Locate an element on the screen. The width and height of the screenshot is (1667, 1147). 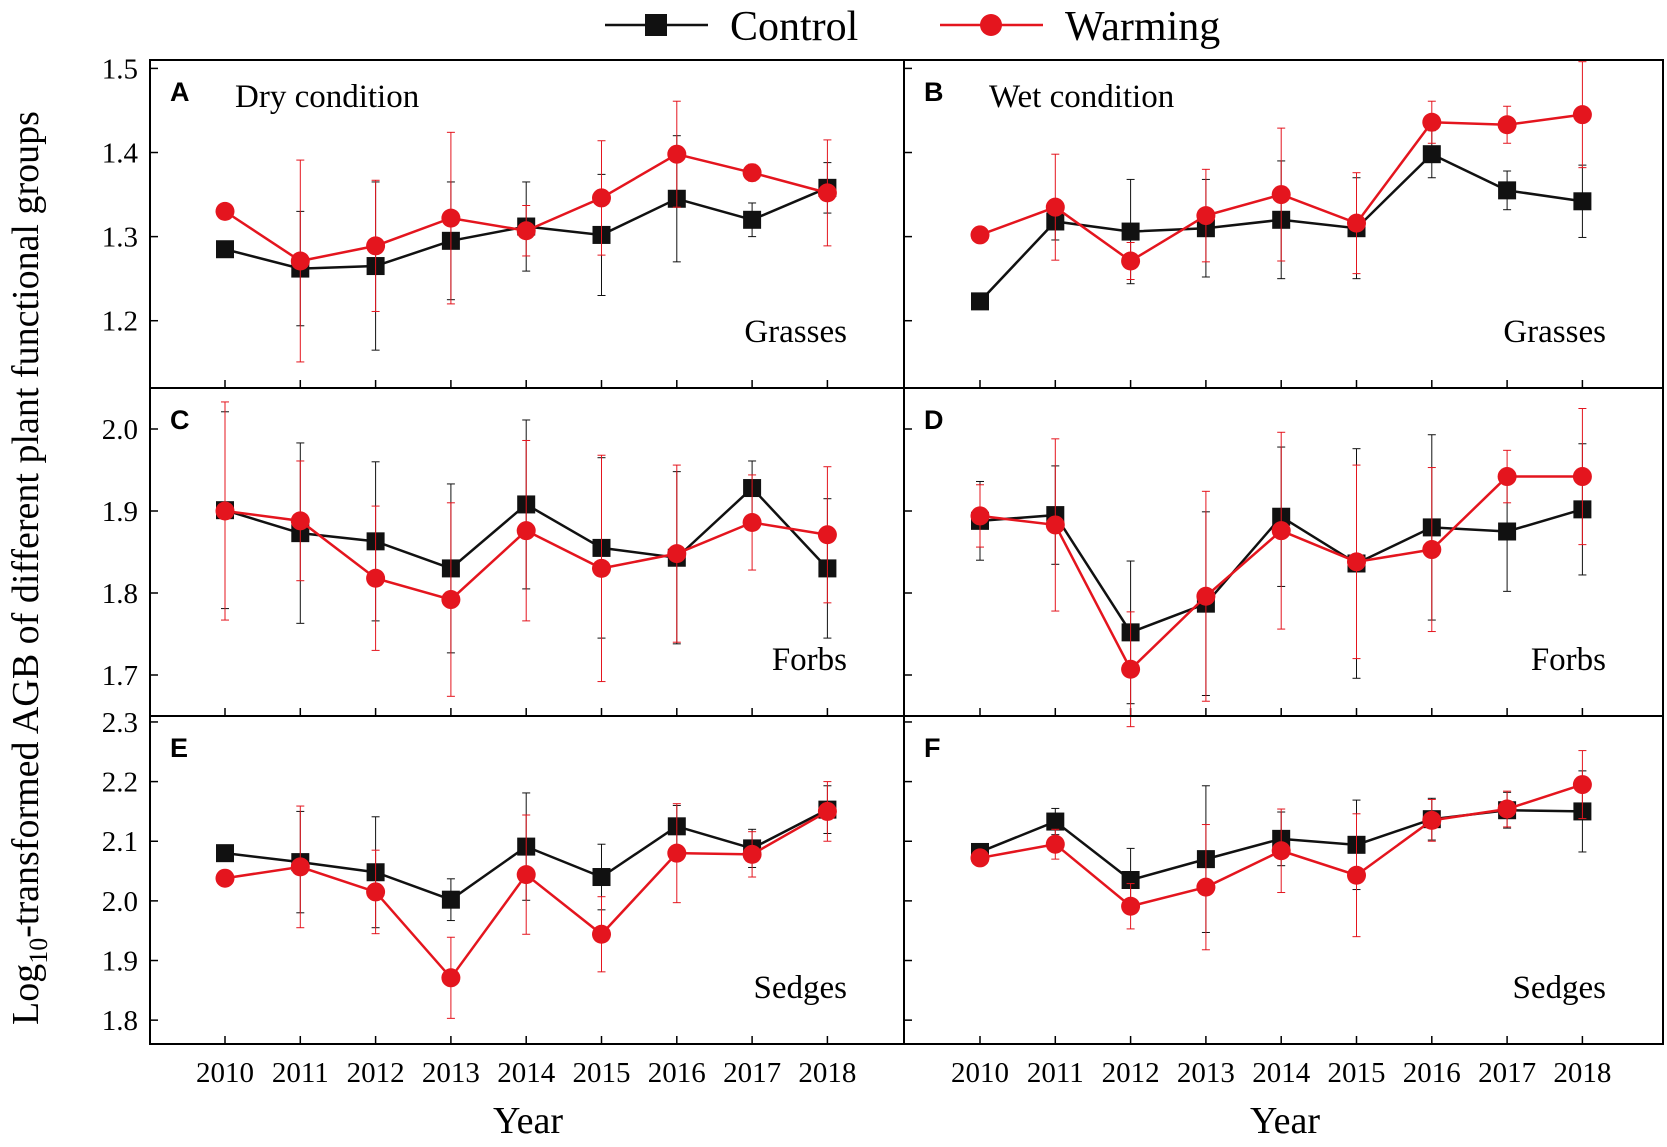
panel-f-series-warming is located at coordinates (1281, 850).